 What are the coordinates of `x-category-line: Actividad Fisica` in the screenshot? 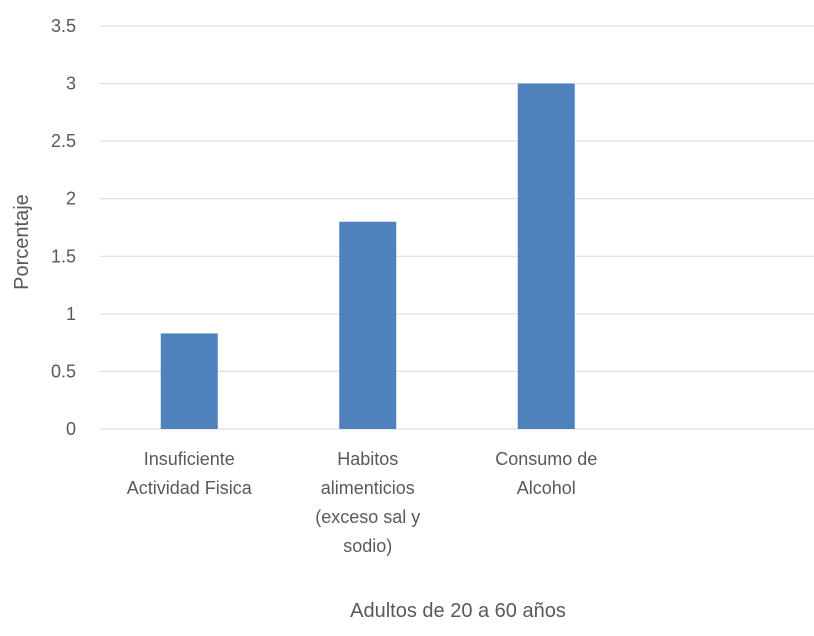 It's located at (190, 488).